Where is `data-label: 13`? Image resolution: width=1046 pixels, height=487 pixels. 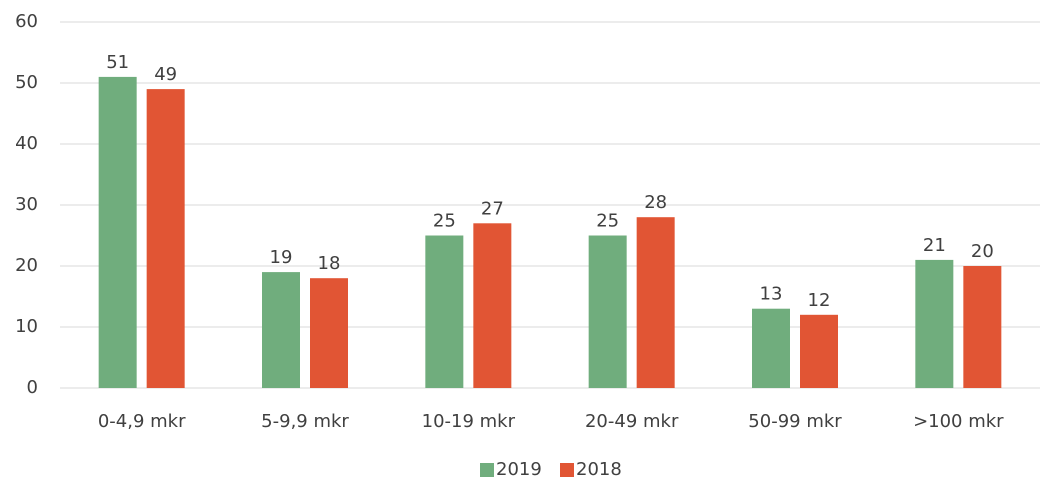
data-label: 13 is located at coordinates (771, 294).